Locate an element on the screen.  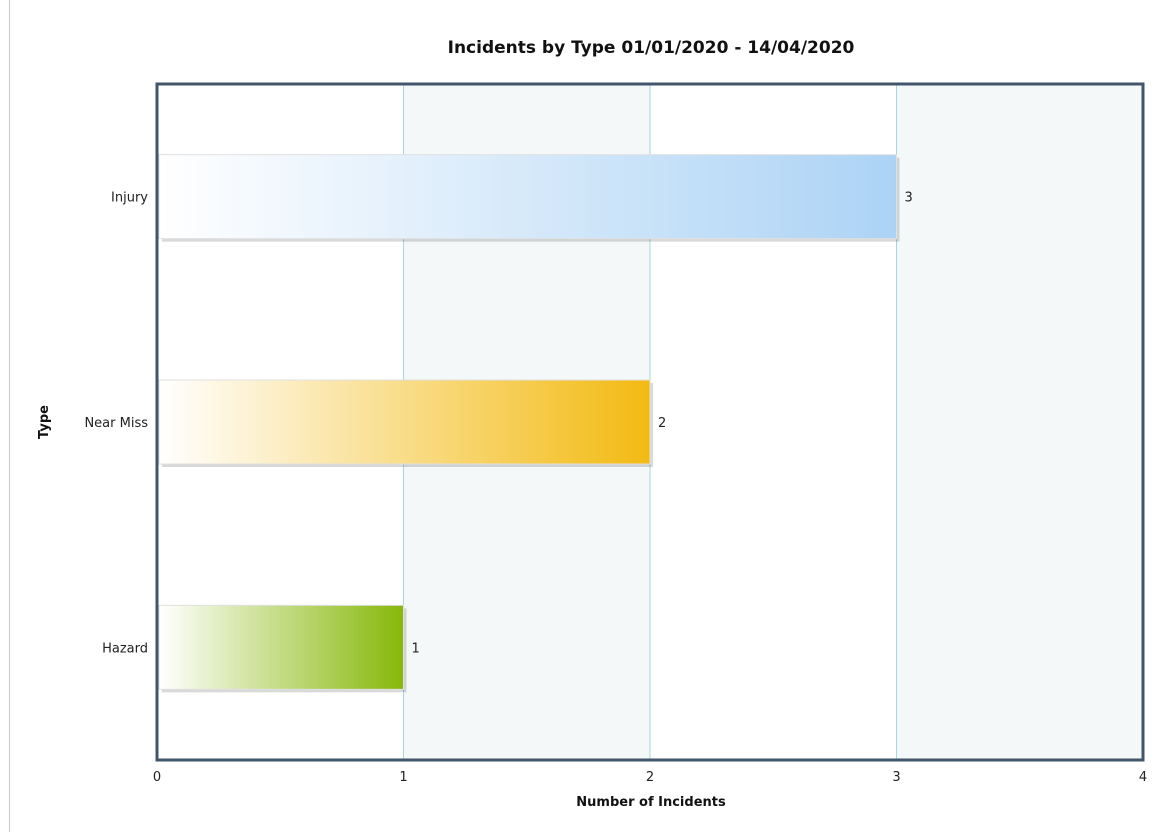
x-tick-label: 0 is located at coordinates (157, 777).